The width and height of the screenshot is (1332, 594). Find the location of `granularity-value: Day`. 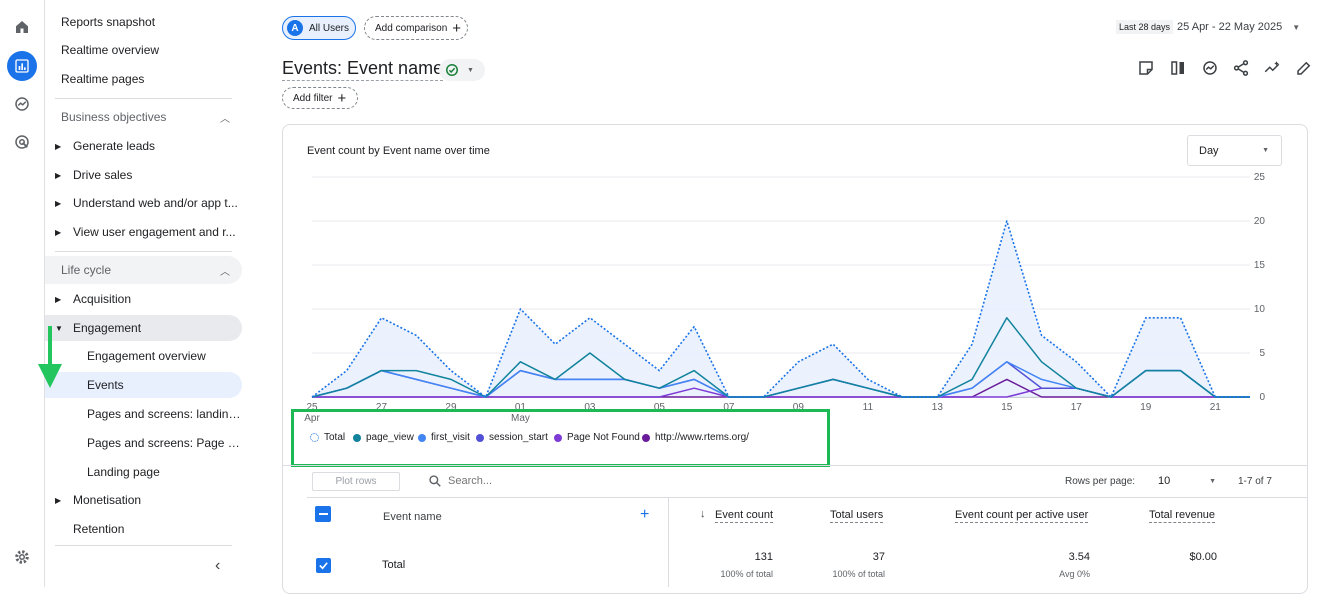

granularity-value: Day is located at coordinates (1209, 150).